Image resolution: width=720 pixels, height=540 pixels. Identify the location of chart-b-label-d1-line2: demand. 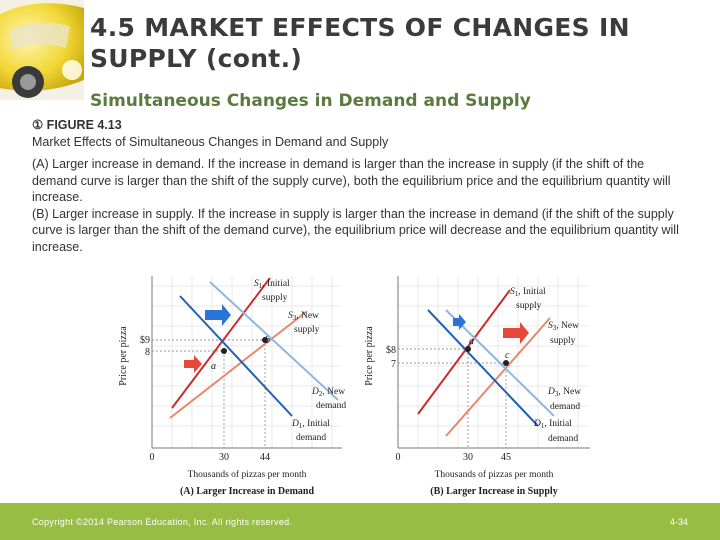
(563, 439).